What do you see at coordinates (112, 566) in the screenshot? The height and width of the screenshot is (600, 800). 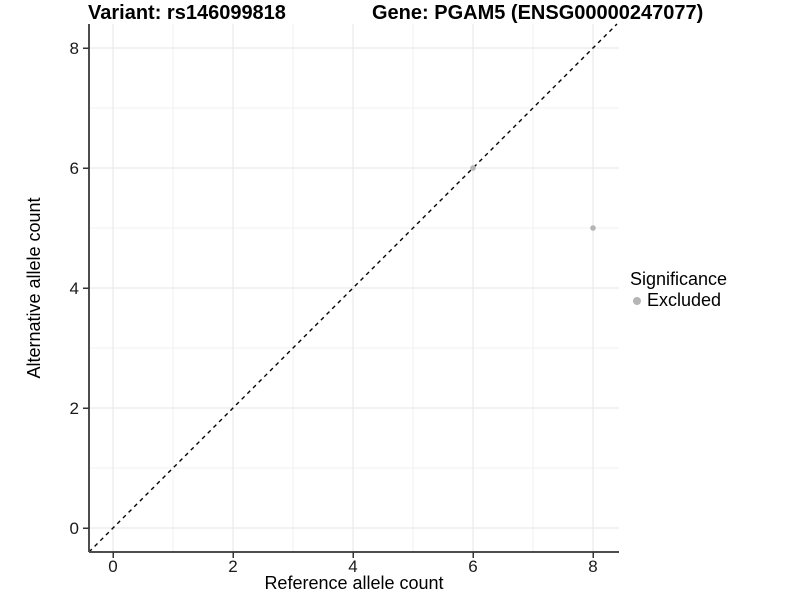 I see `x-tick-label: 0` at bounding box center [112, 566].